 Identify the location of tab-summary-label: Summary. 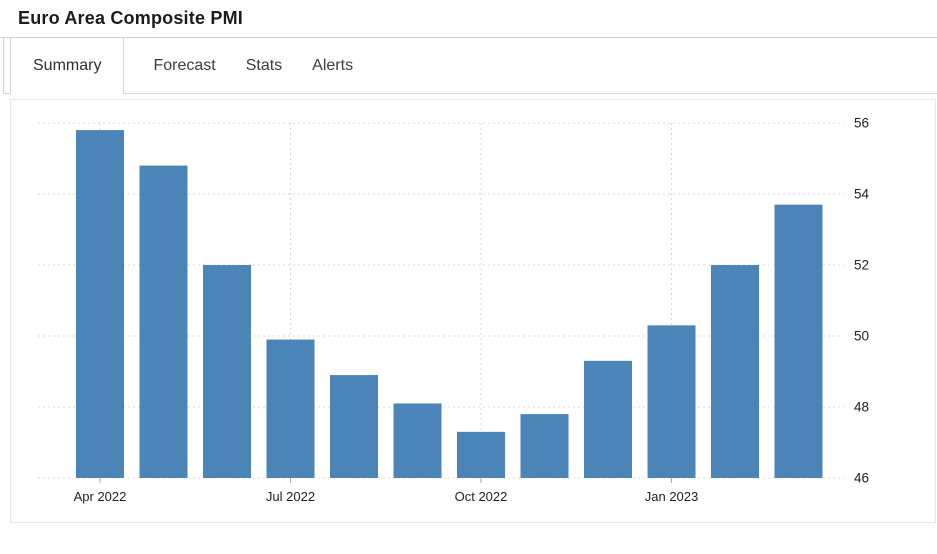
(67, 65).